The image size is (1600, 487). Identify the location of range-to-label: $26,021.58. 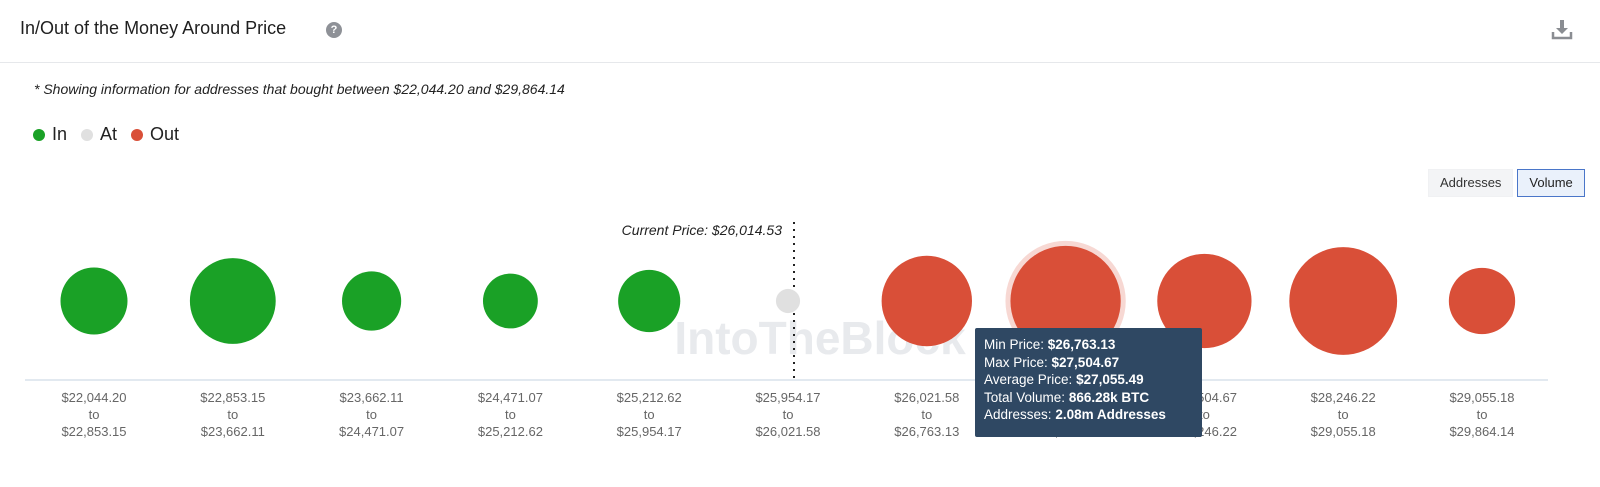
(787, 431).